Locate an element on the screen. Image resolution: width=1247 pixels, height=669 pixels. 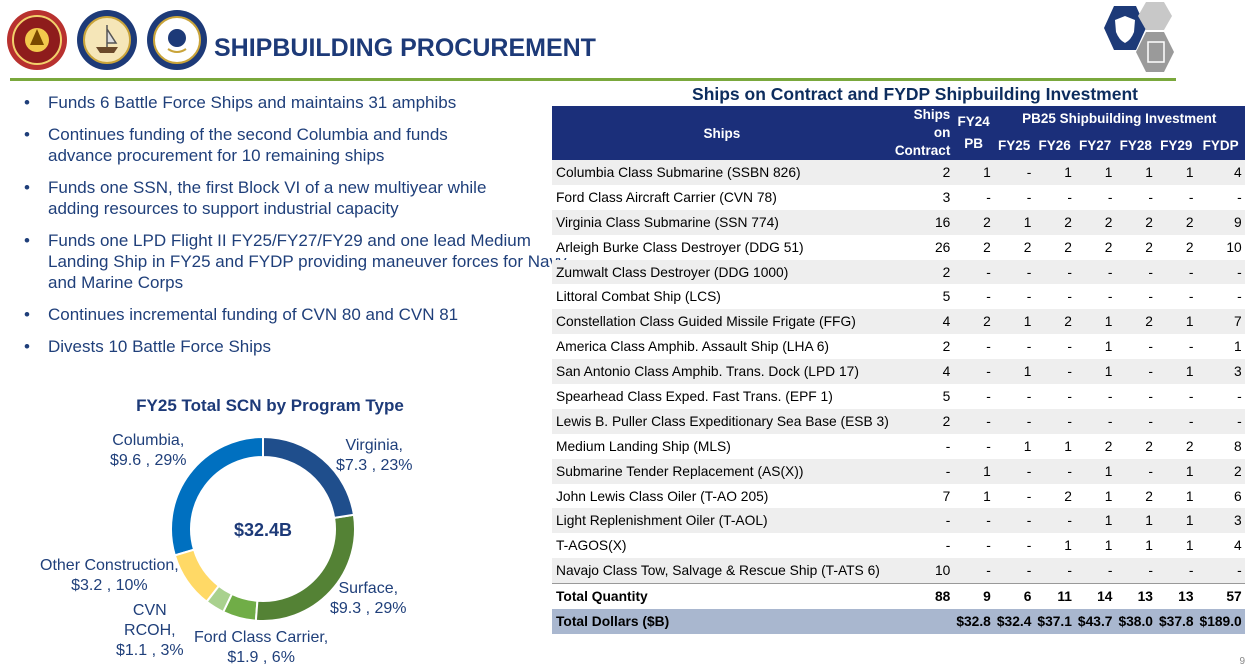
value-cell: 10 is located at coordinates (922, 571).